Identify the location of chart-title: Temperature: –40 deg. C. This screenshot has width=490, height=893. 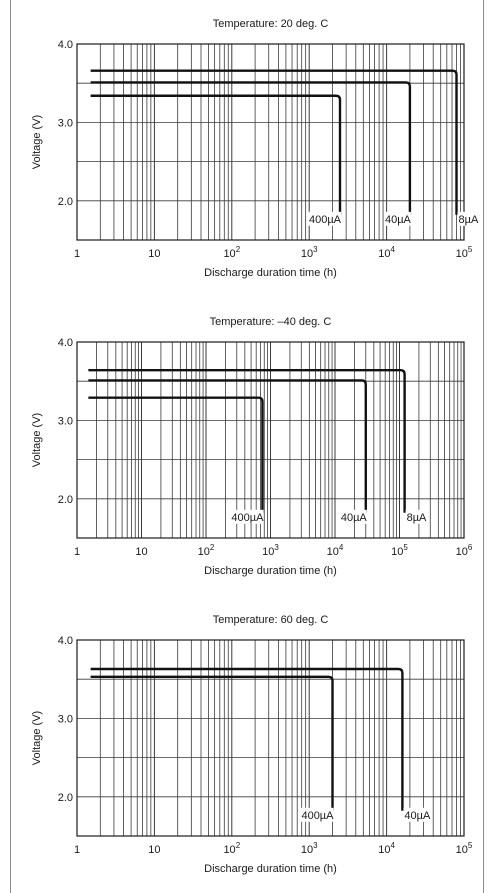
(271, 322).